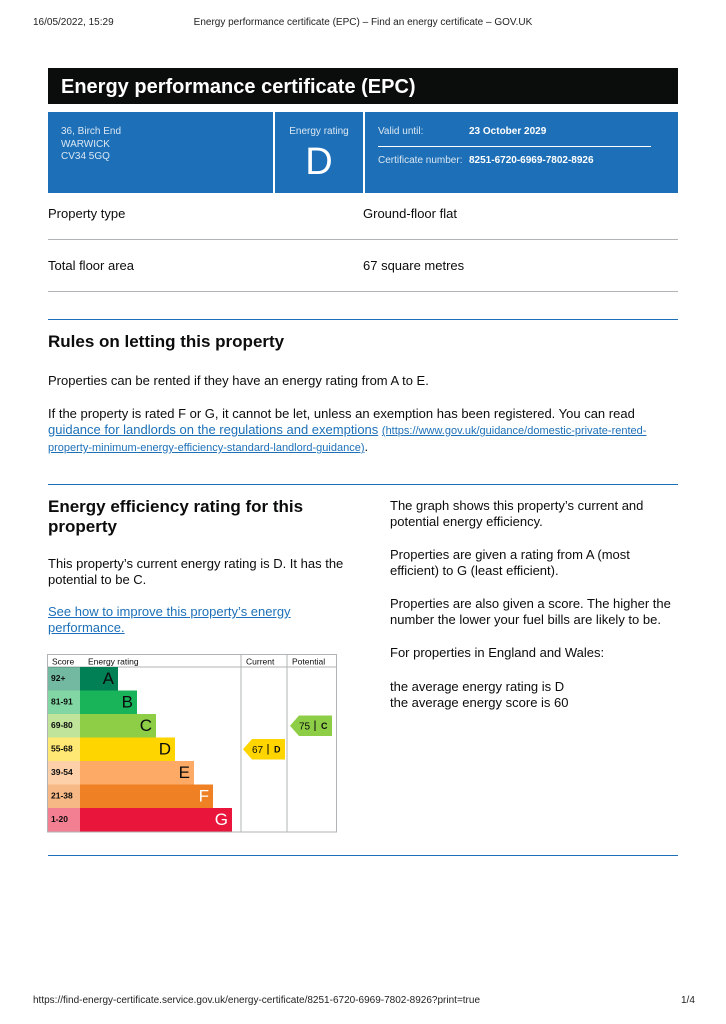  I want to click on cert-label: Certificate number:, so click(420, 160).